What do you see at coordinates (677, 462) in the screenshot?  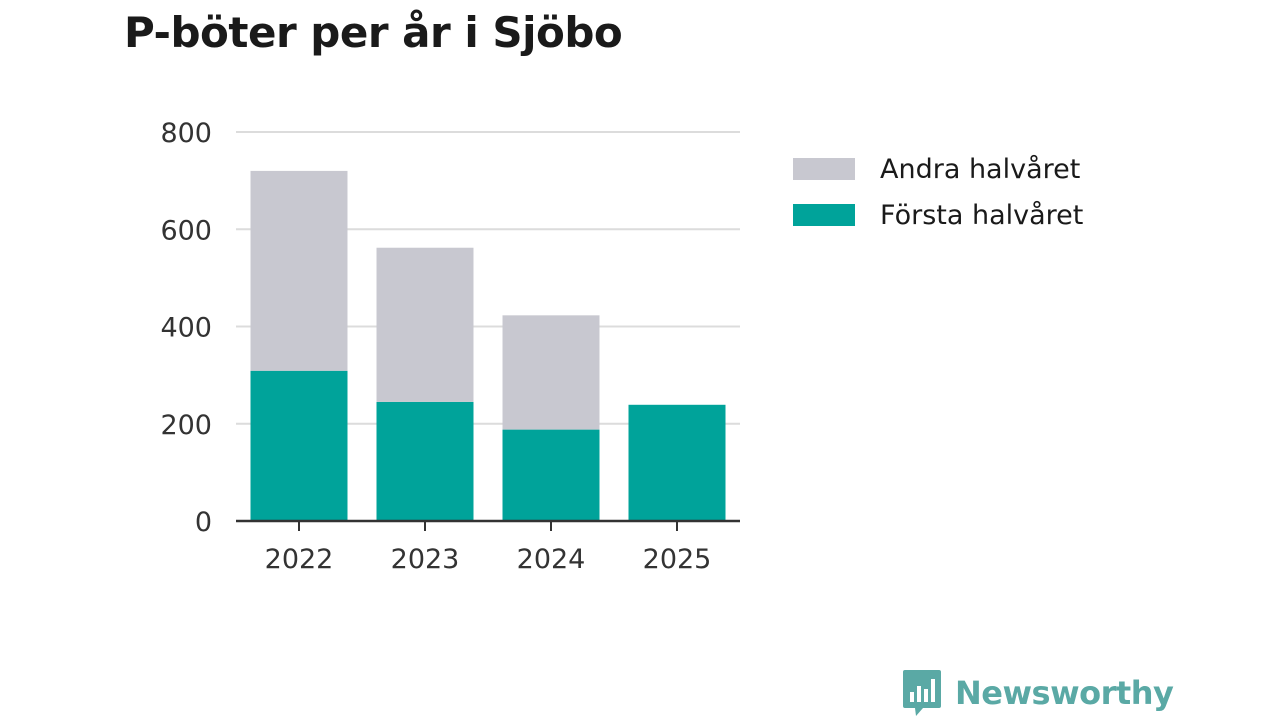 I see `bar-2025-forsta` at bounding box center [677, 462].